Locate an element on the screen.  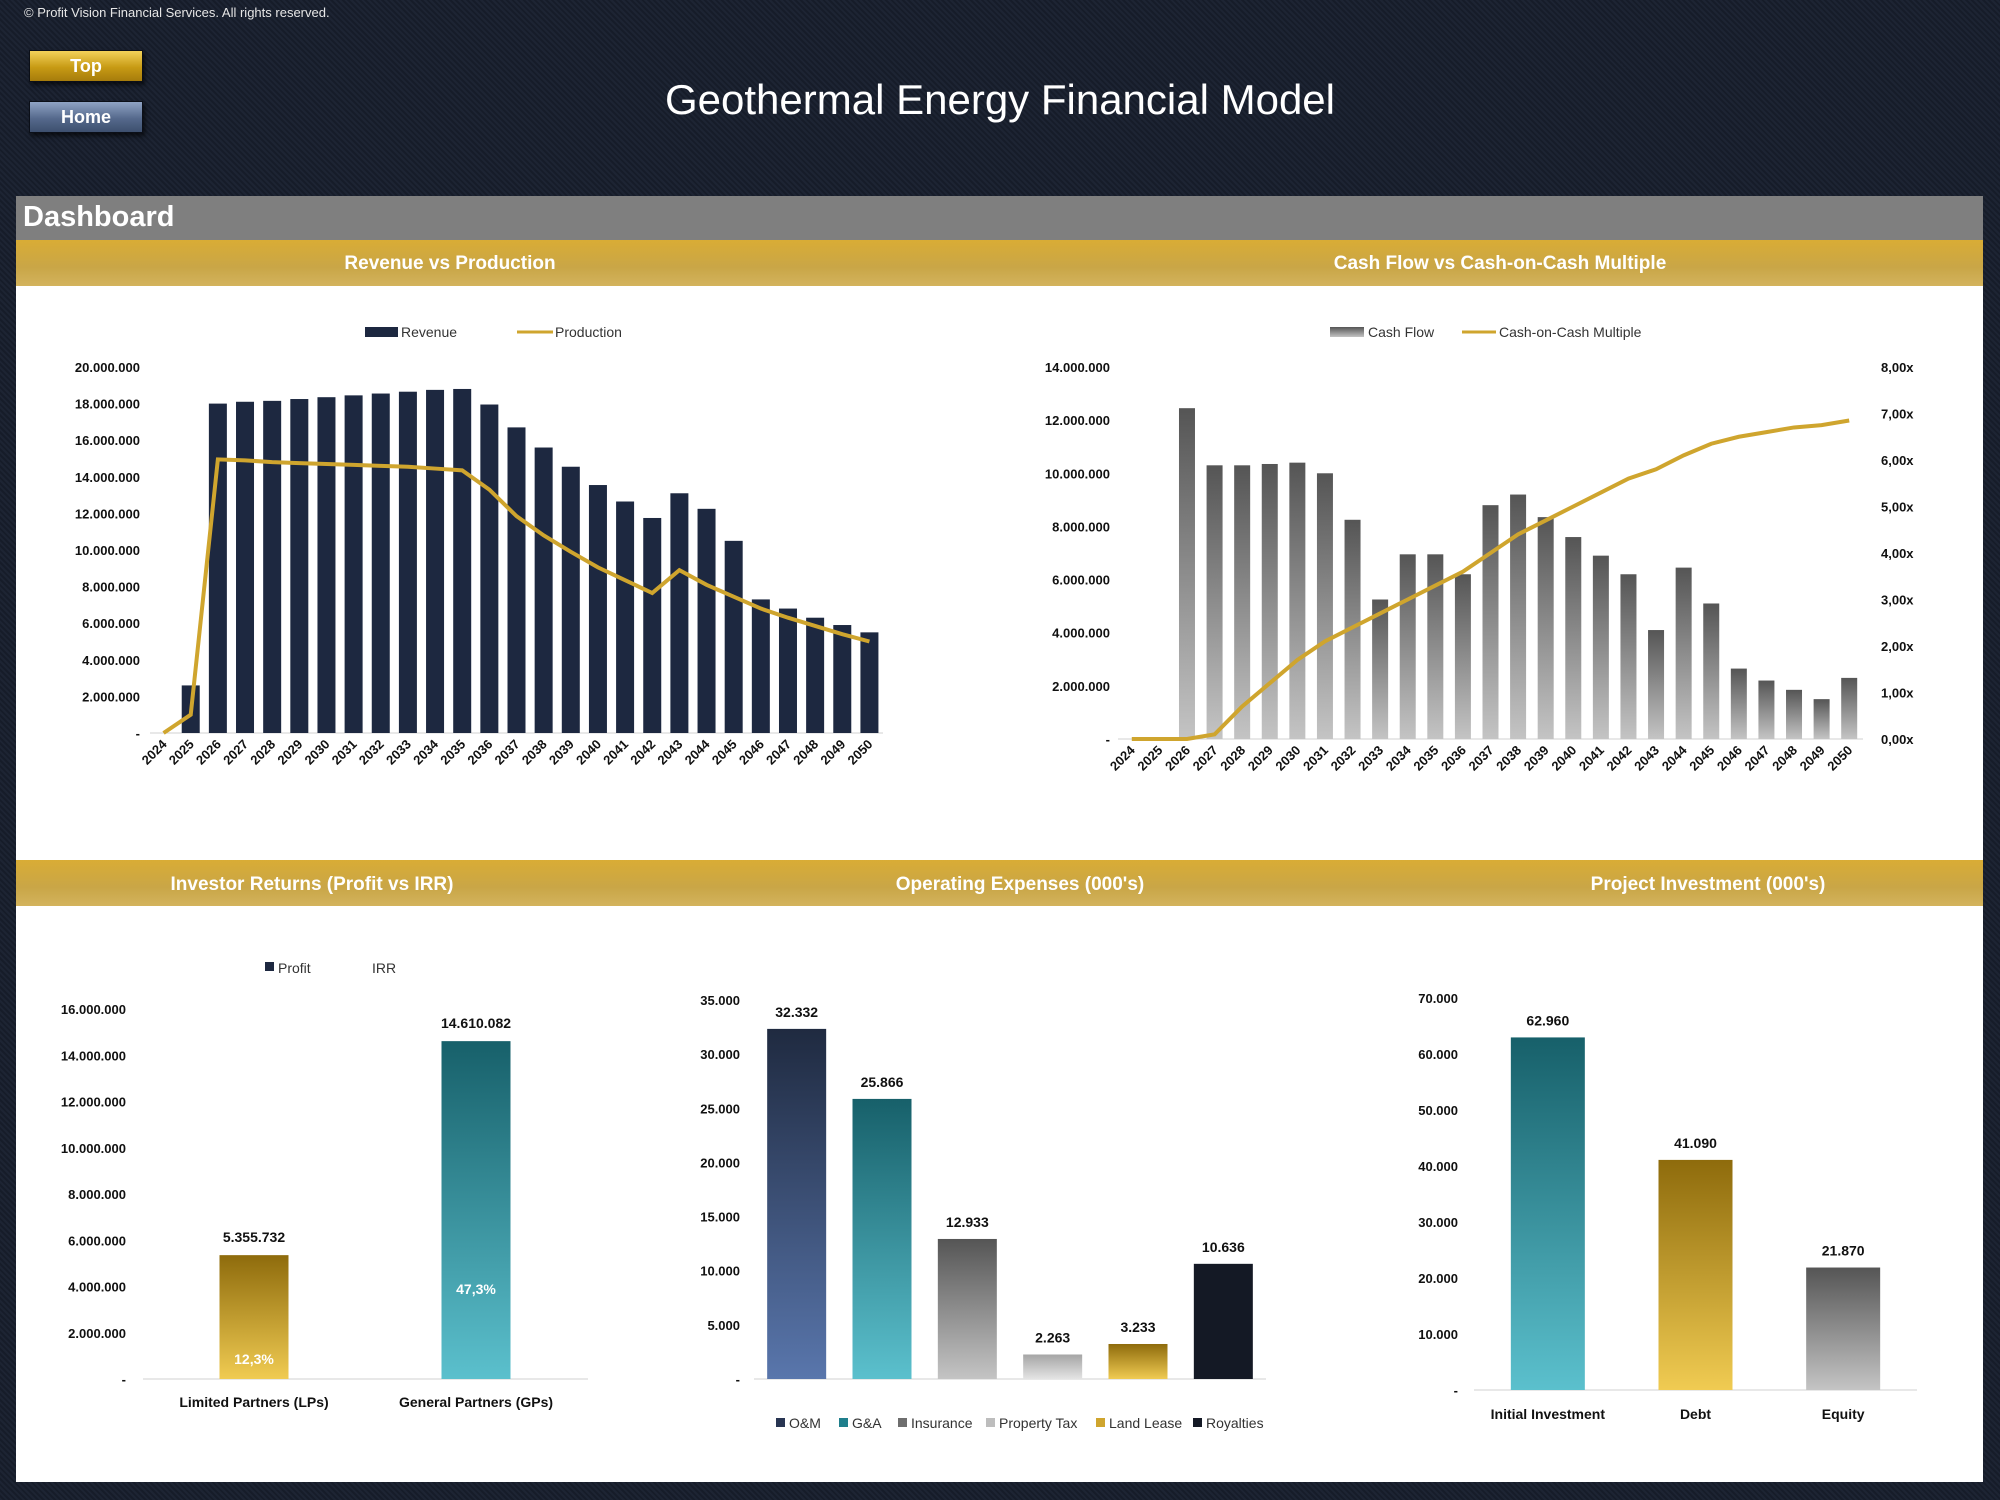
investor-y-tick: 8.000.000 is located at coordinates (97, 1194).